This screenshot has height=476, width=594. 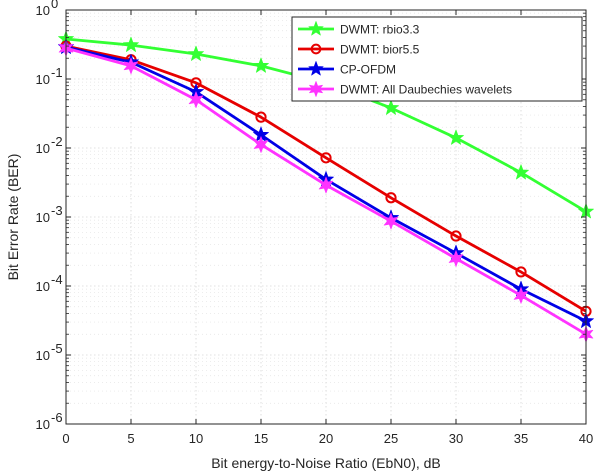 What do you see at coordinates (426, 90) in the screenshot?
I see `legend-label: DWMT: All Daubechies wavelets` at bounding box center [426, 90].